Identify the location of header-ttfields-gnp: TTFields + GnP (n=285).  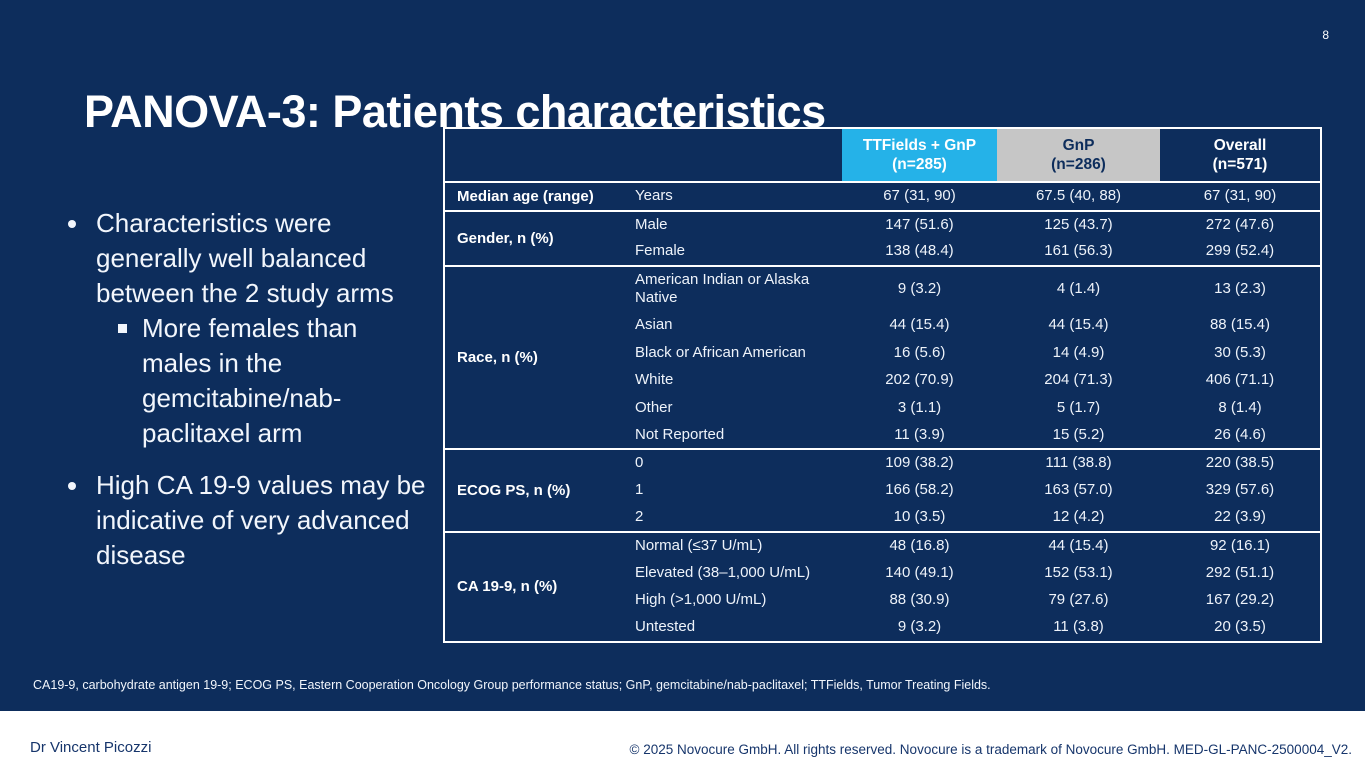
(919, 155).